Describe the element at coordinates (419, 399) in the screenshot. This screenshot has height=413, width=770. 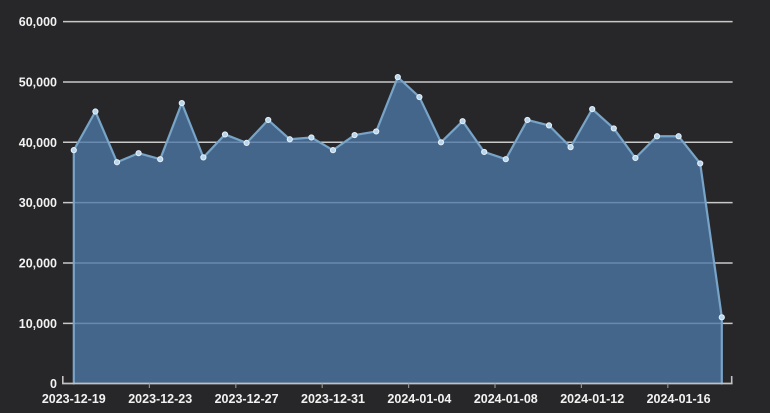
I see `x-tick-label: 2024-01-04` at that location.